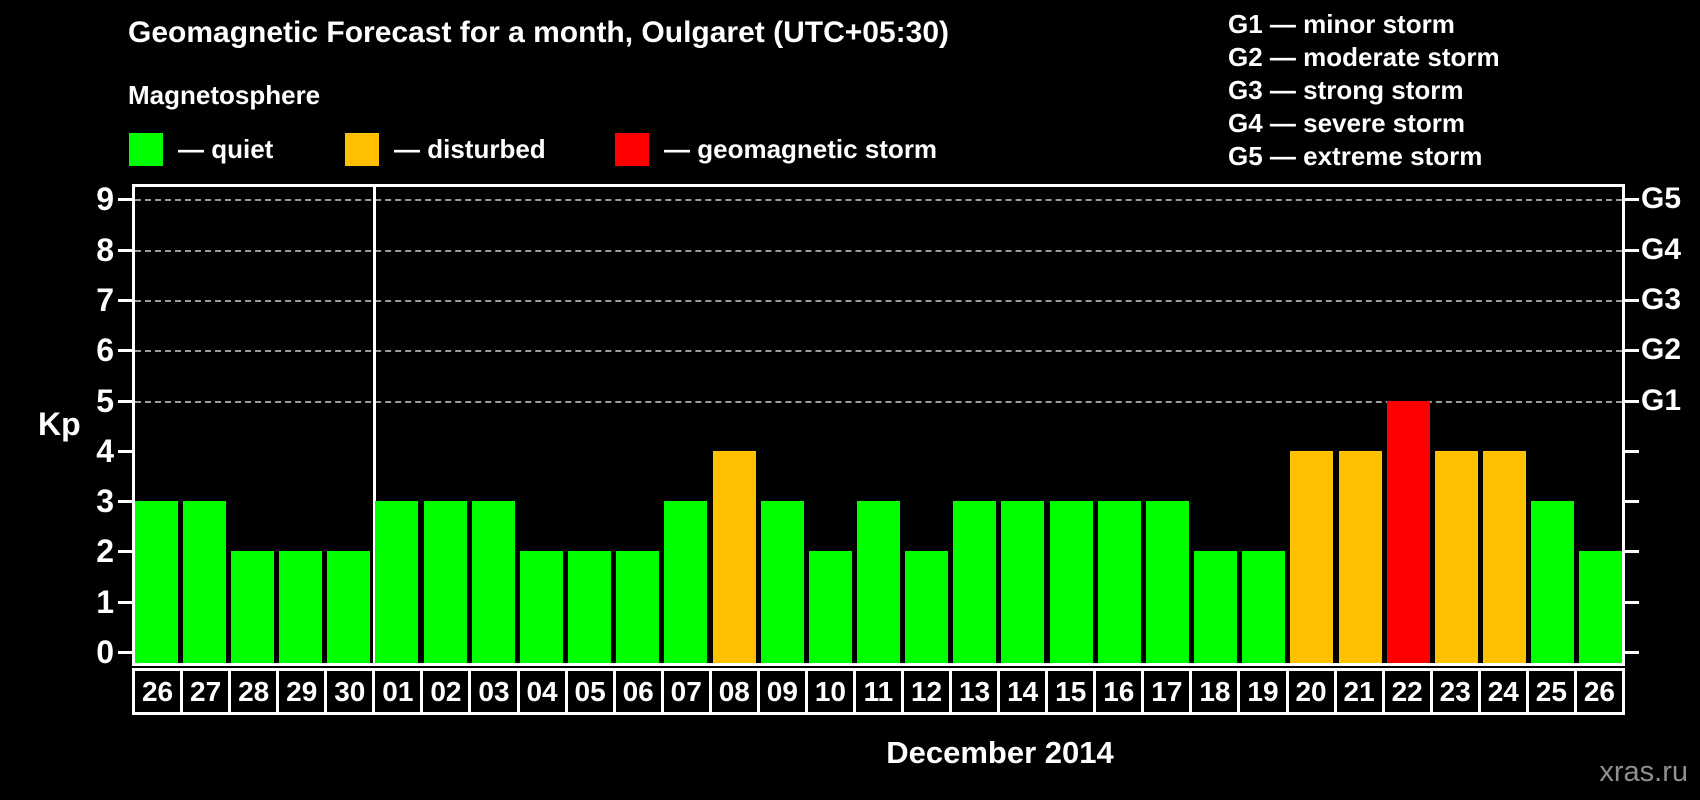 The image size is (1700, 800). I want to click on day-label-cell: 24, so click(1501, 691).